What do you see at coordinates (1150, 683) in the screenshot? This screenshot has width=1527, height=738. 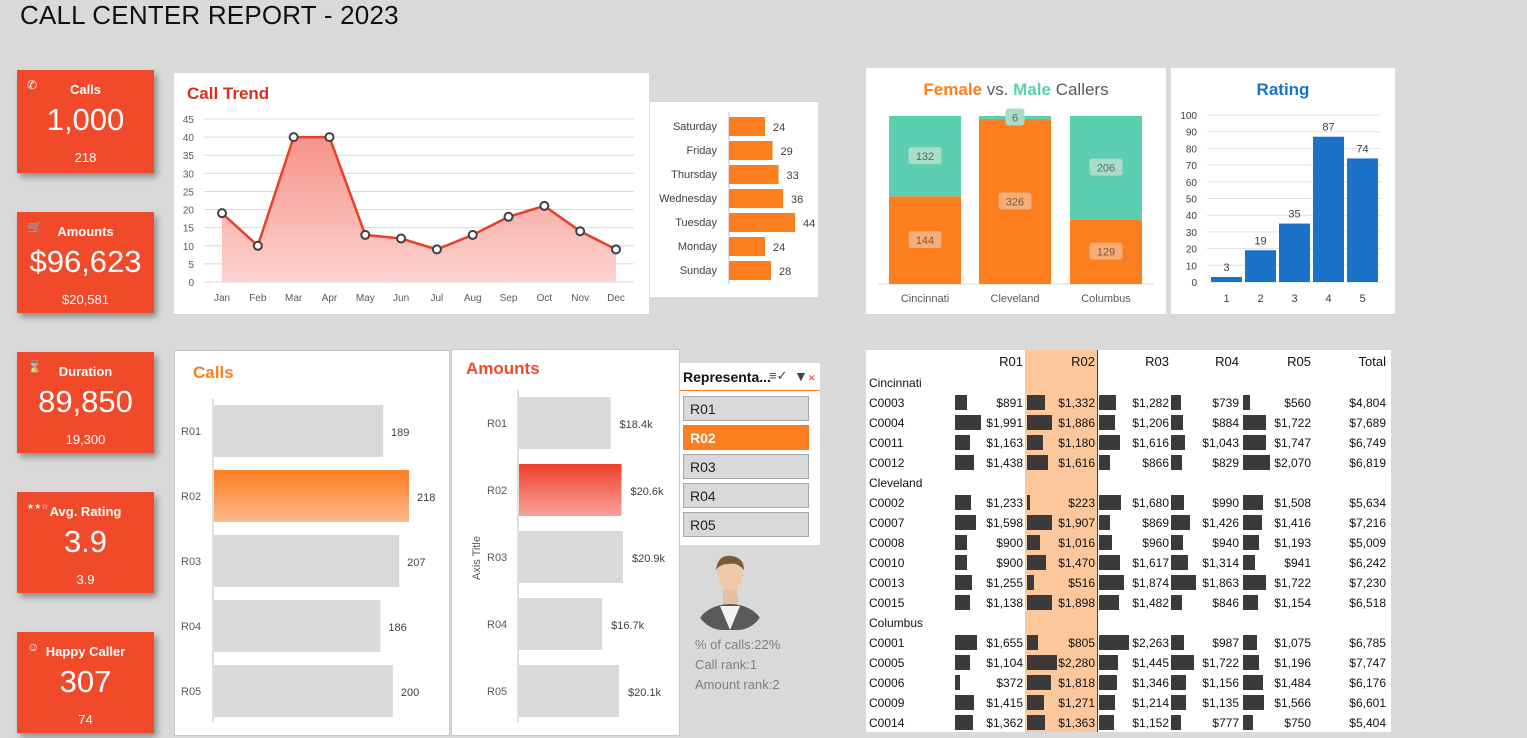 I see `data-cell: $1,346` at bounding box center [1150, 683].